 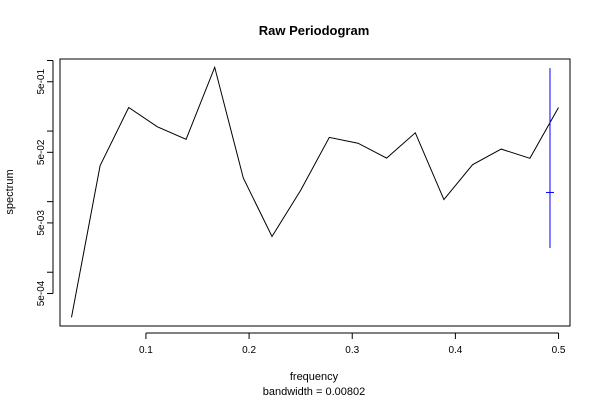 I want to click on bandwidth-label: bandwidth = 0.00802, so click(x=314, y=392).